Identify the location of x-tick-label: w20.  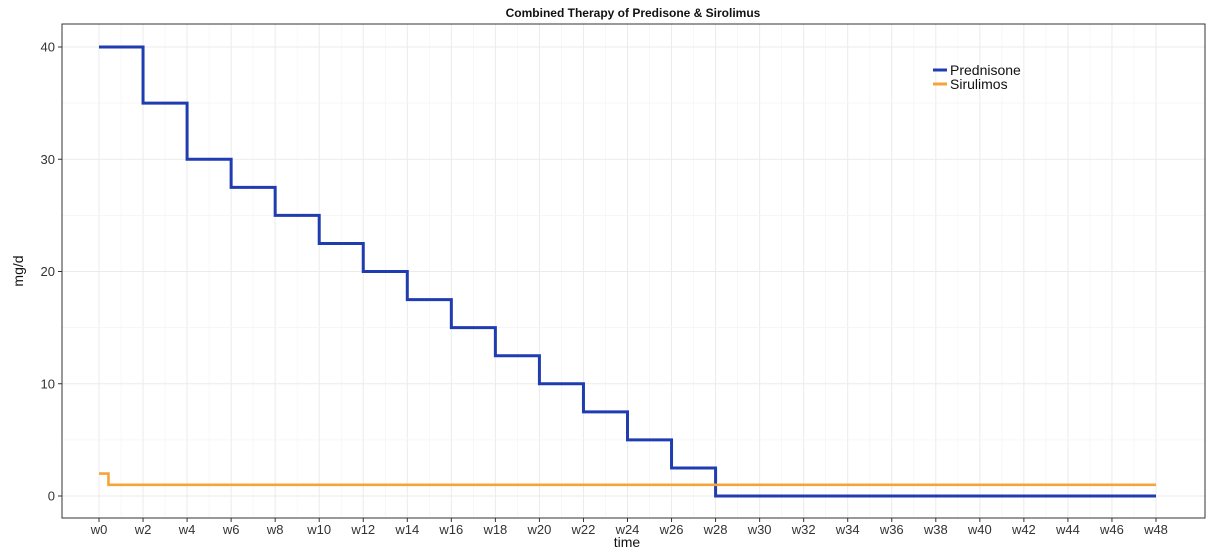
(538, 529).